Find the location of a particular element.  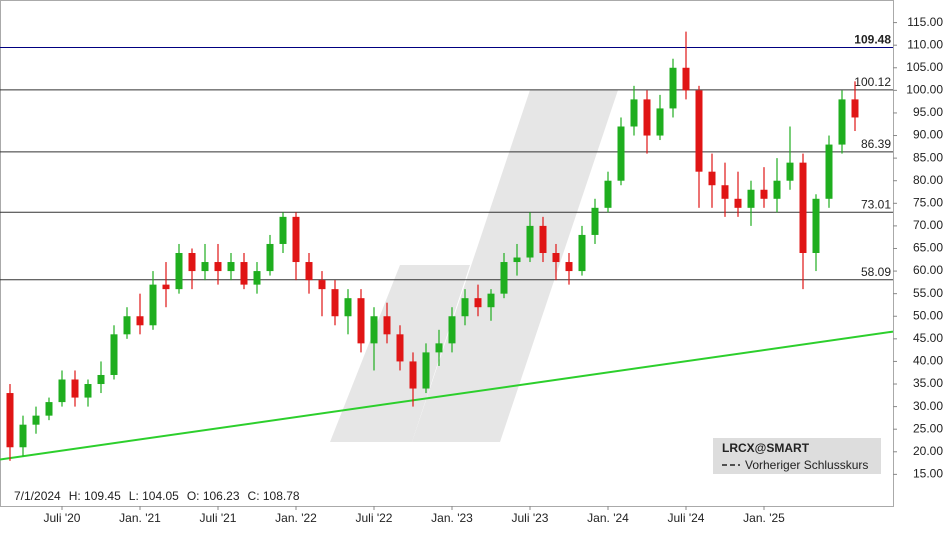

y-tick-label: 50.00 is located at coordinates (928, 315).